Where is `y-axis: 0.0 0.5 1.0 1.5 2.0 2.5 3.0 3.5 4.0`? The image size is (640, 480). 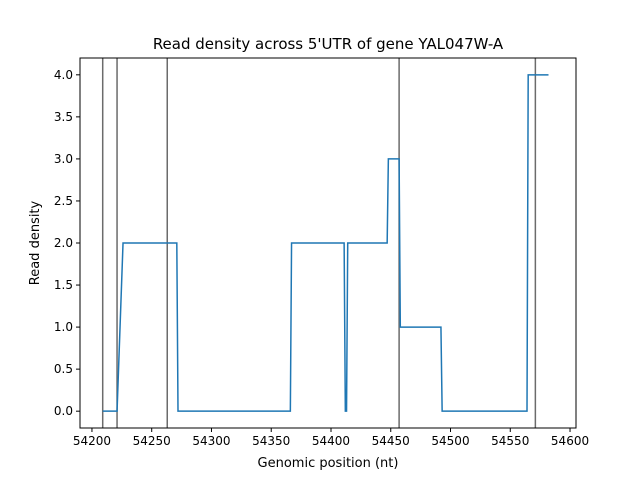
y-axis: 0.0 0.5 1.0 1.5 2.0 2.5 3.0 3.5 4.0 is located at coordinates (67, 243).